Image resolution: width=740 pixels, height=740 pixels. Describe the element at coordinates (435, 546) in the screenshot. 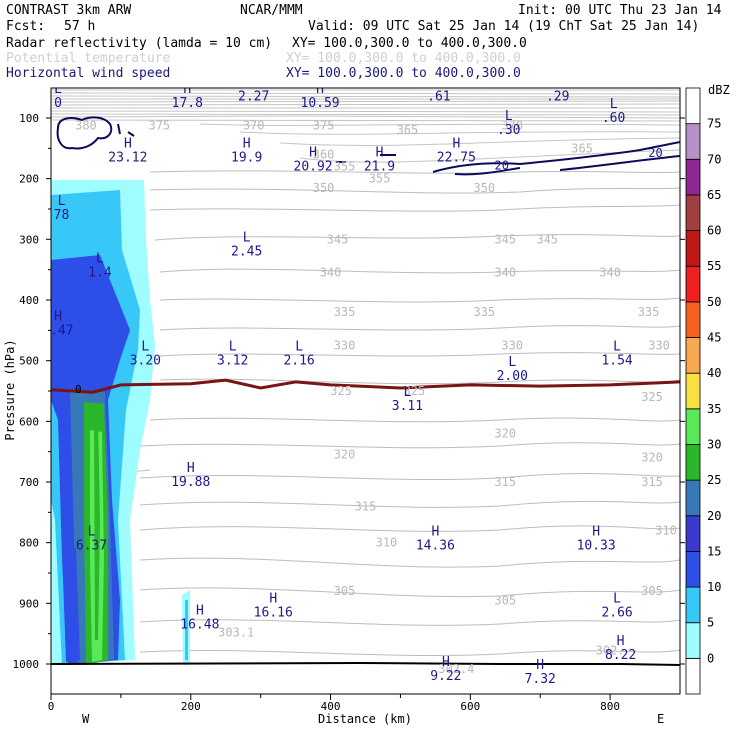

I see `extremum-value: 14.36` at that location.